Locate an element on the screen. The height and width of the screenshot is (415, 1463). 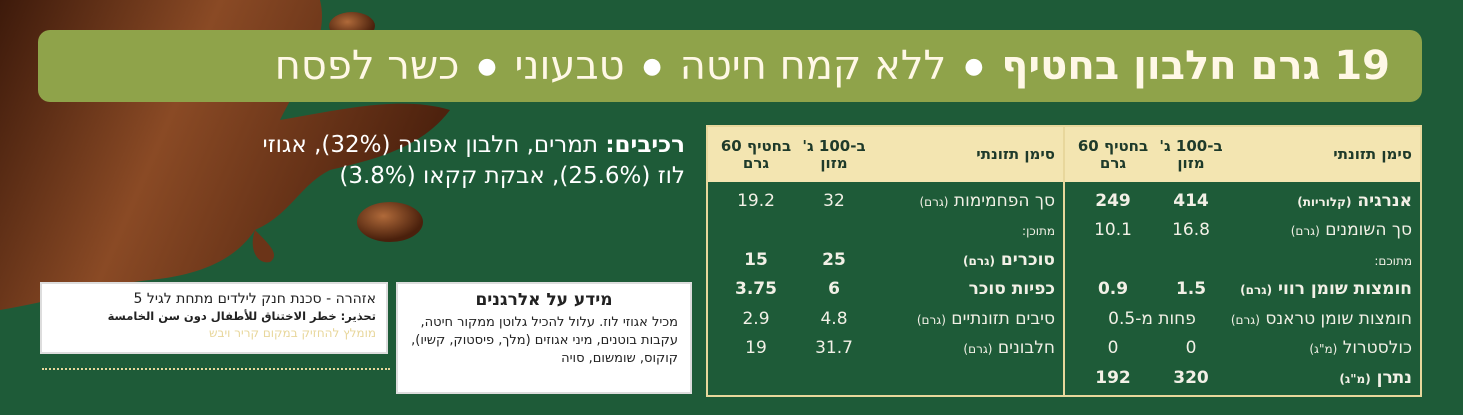
no-wheat-claim: ללא קמח חיטה is located at coordinates (813, 66).